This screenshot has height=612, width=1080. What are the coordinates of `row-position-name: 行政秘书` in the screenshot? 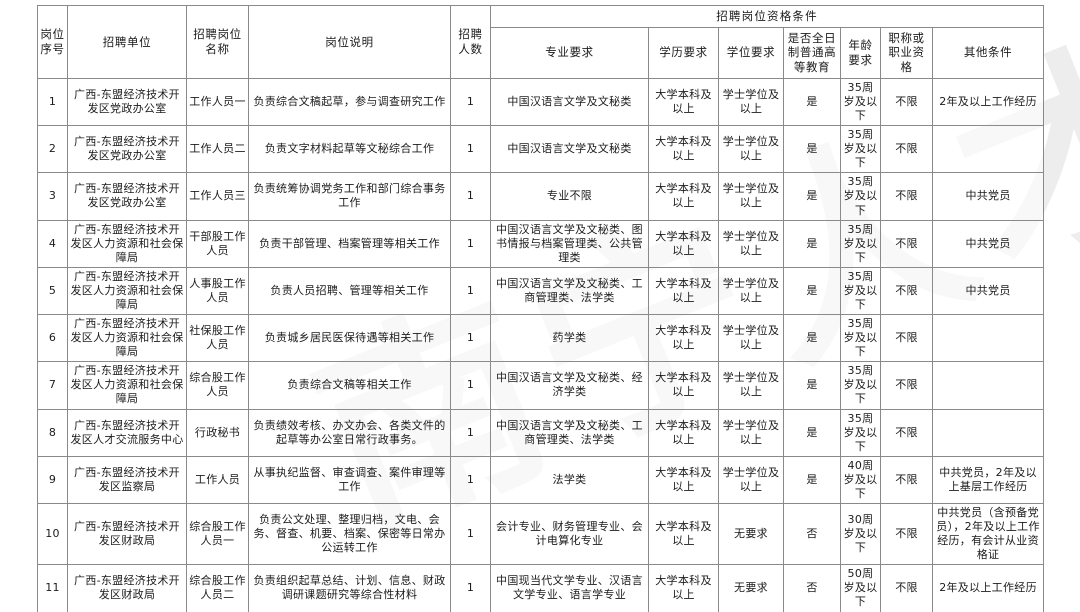 It's located at (217, 432).